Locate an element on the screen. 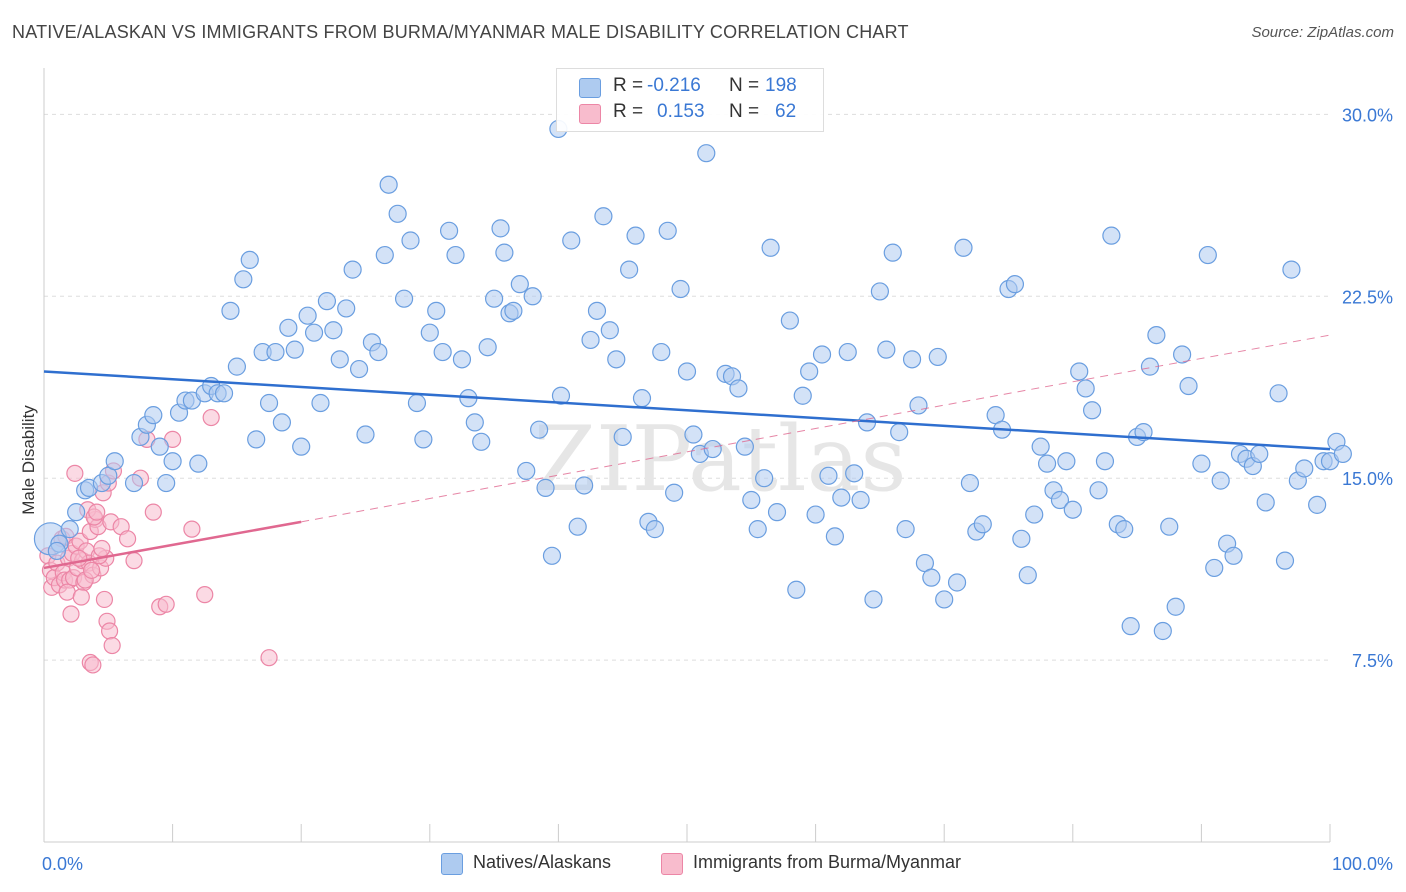 This screenshot has height=892, width=1406. r-label: R = is located at coordinates (628, 111).